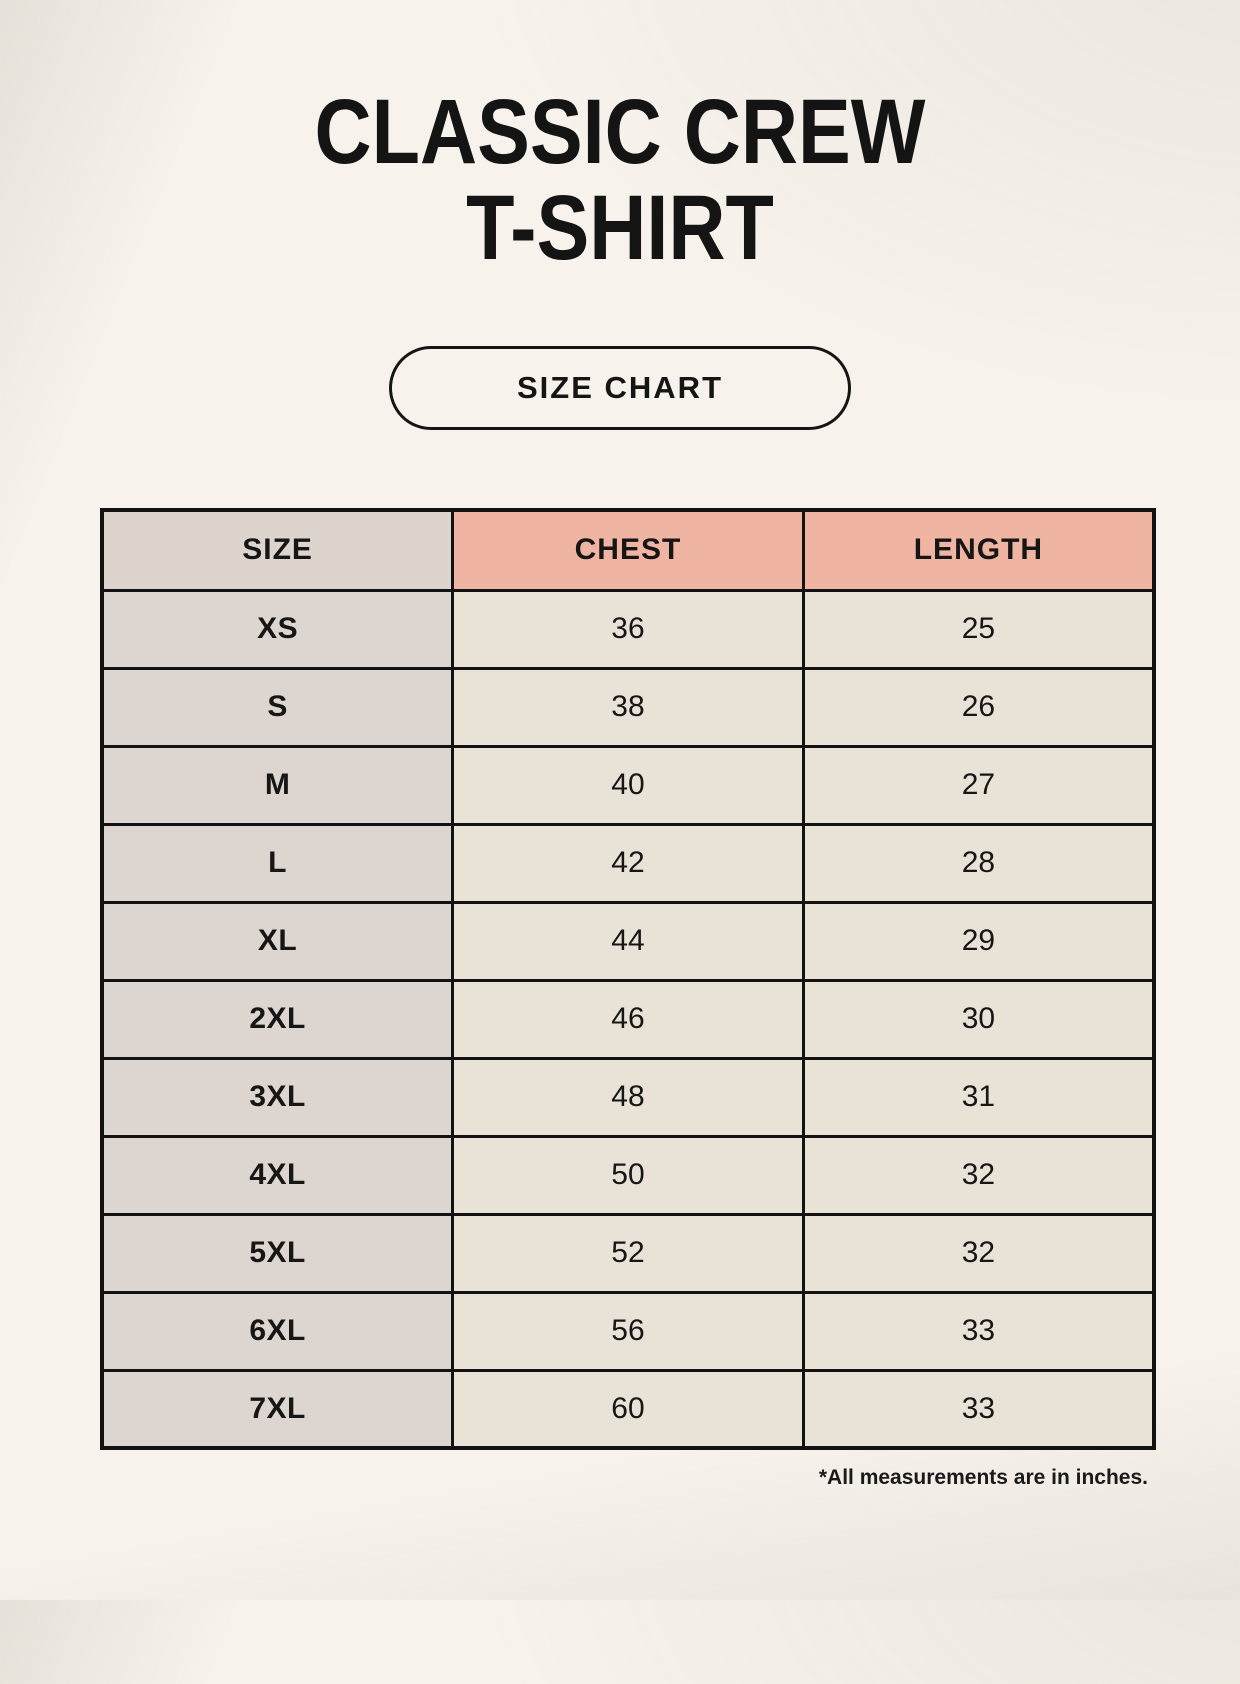  Describe the element at coordinates (277, 1331) in the screenshot. I see `cell-size: 6XL` at that location.